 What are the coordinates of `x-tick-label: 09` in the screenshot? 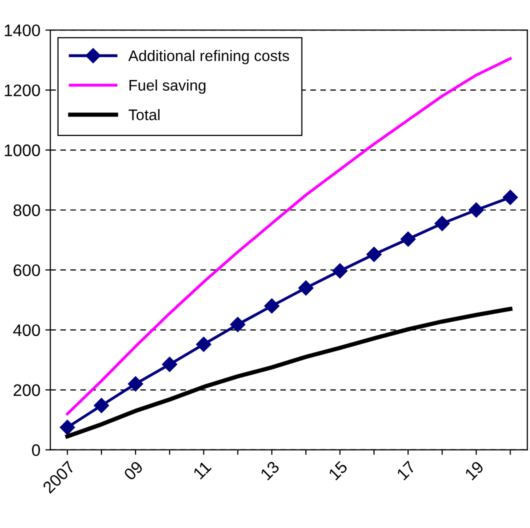 It's located at (133, 470).